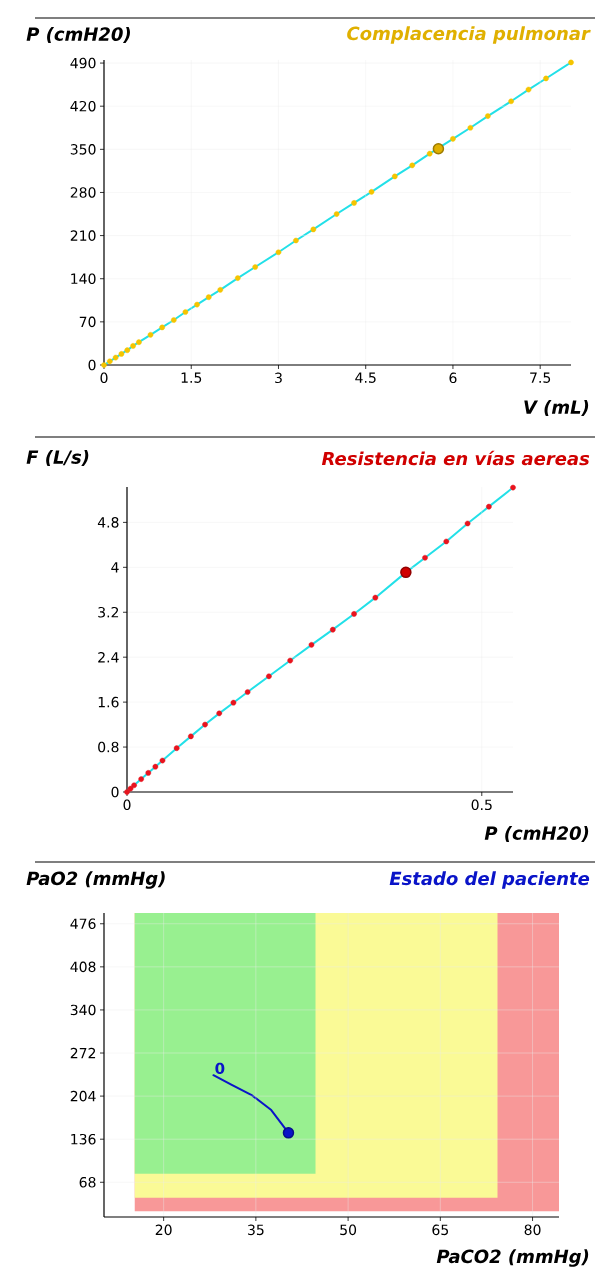 This screenshot has height=1274, width=600. I want to click on chart-title: Resistencia en vías aereas, so click(455, 458).